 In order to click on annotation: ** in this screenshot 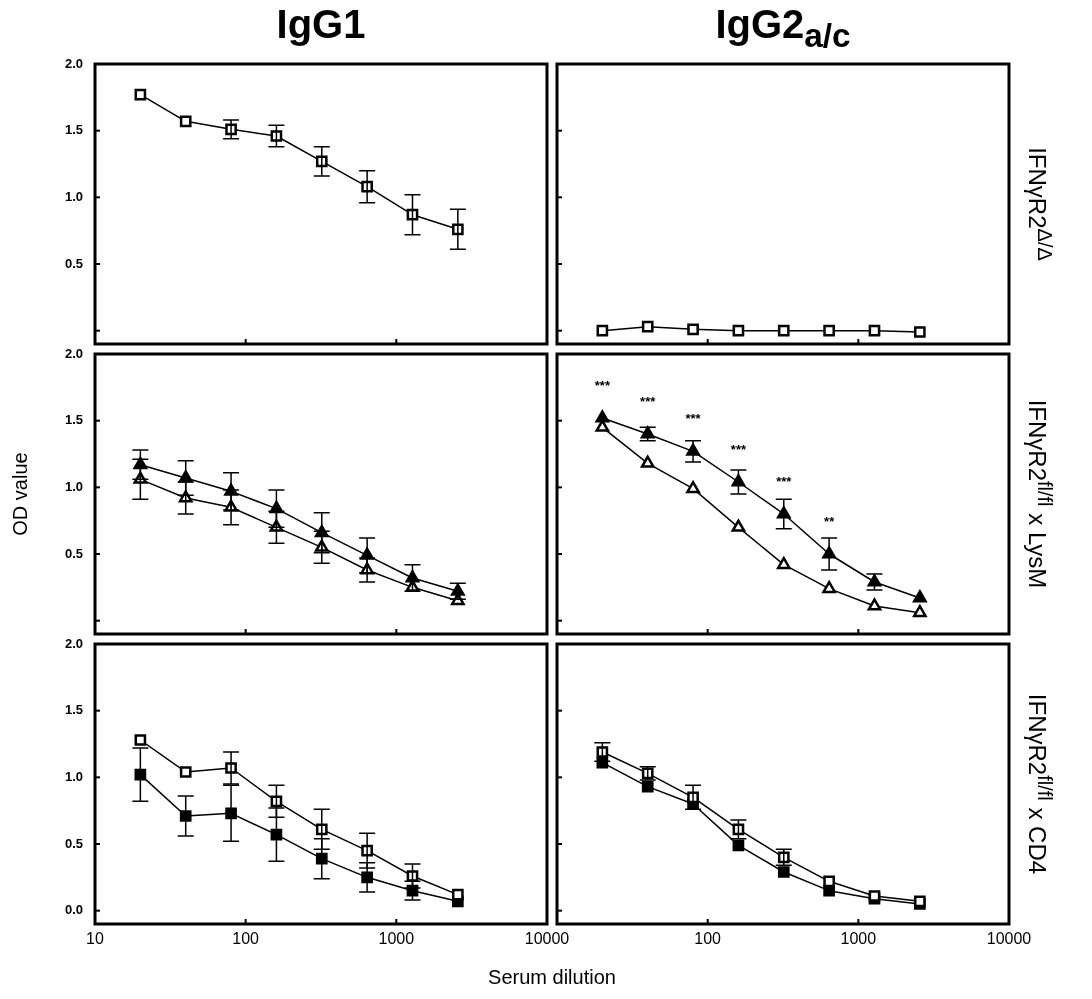, I will do `click(830, 521)`.